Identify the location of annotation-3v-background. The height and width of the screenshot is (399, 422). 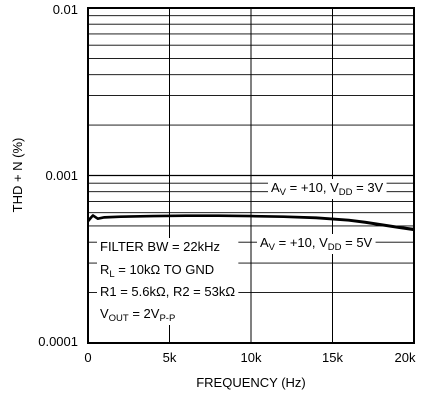
(327, 189).